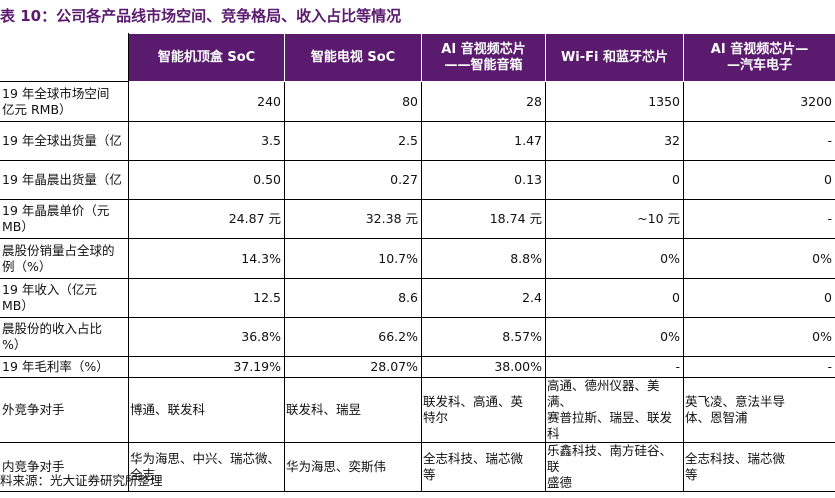 This screenshot has height=498, width=835. I want to click on row-label-line: 19 年全球出货量（亿, so click(62, 140).